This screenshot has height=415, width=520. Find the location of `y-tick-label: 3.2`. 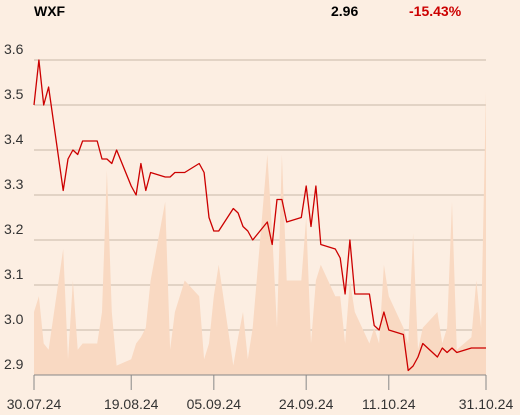

y-tick-label: 3.2 is located at coordinates (14, 229).